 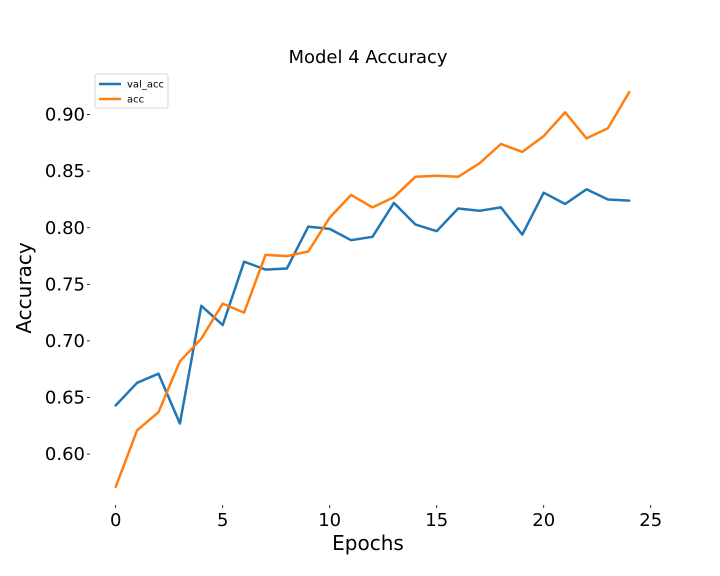 What do you see at coordinates (367, 57) in the screenshot?
I see `chart-title: Model 4 Accuracy` at bounding box center [367, 57].